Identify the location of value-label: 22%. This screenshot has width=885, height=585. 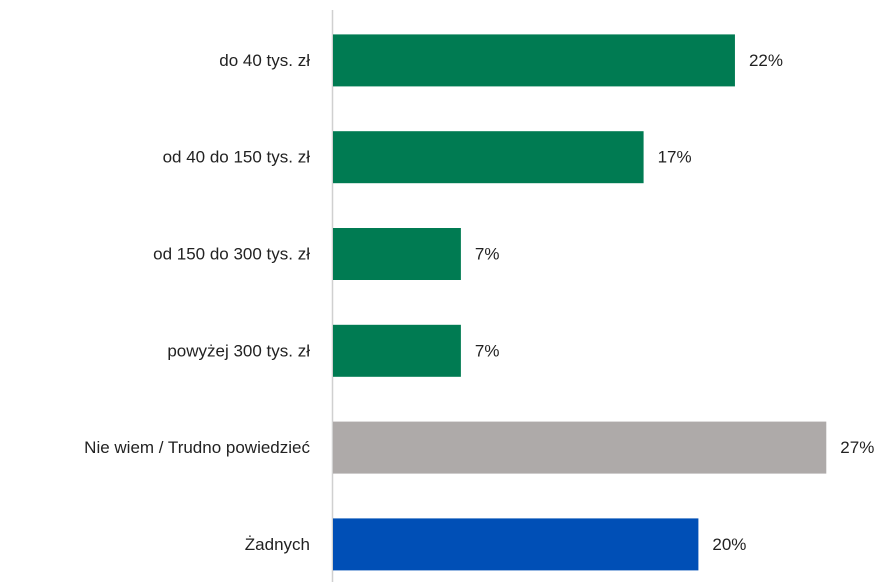
(766, 60).